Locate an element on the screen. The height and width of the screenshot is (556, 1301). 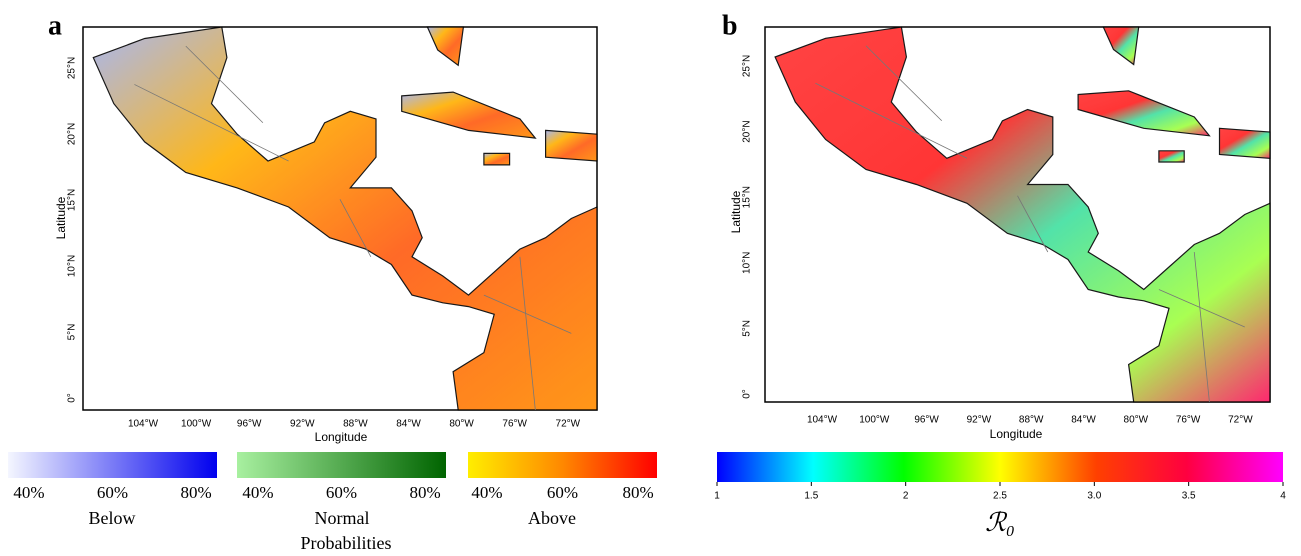
colorbar-tick-label: 4 is located at coordinates (1283, 496).